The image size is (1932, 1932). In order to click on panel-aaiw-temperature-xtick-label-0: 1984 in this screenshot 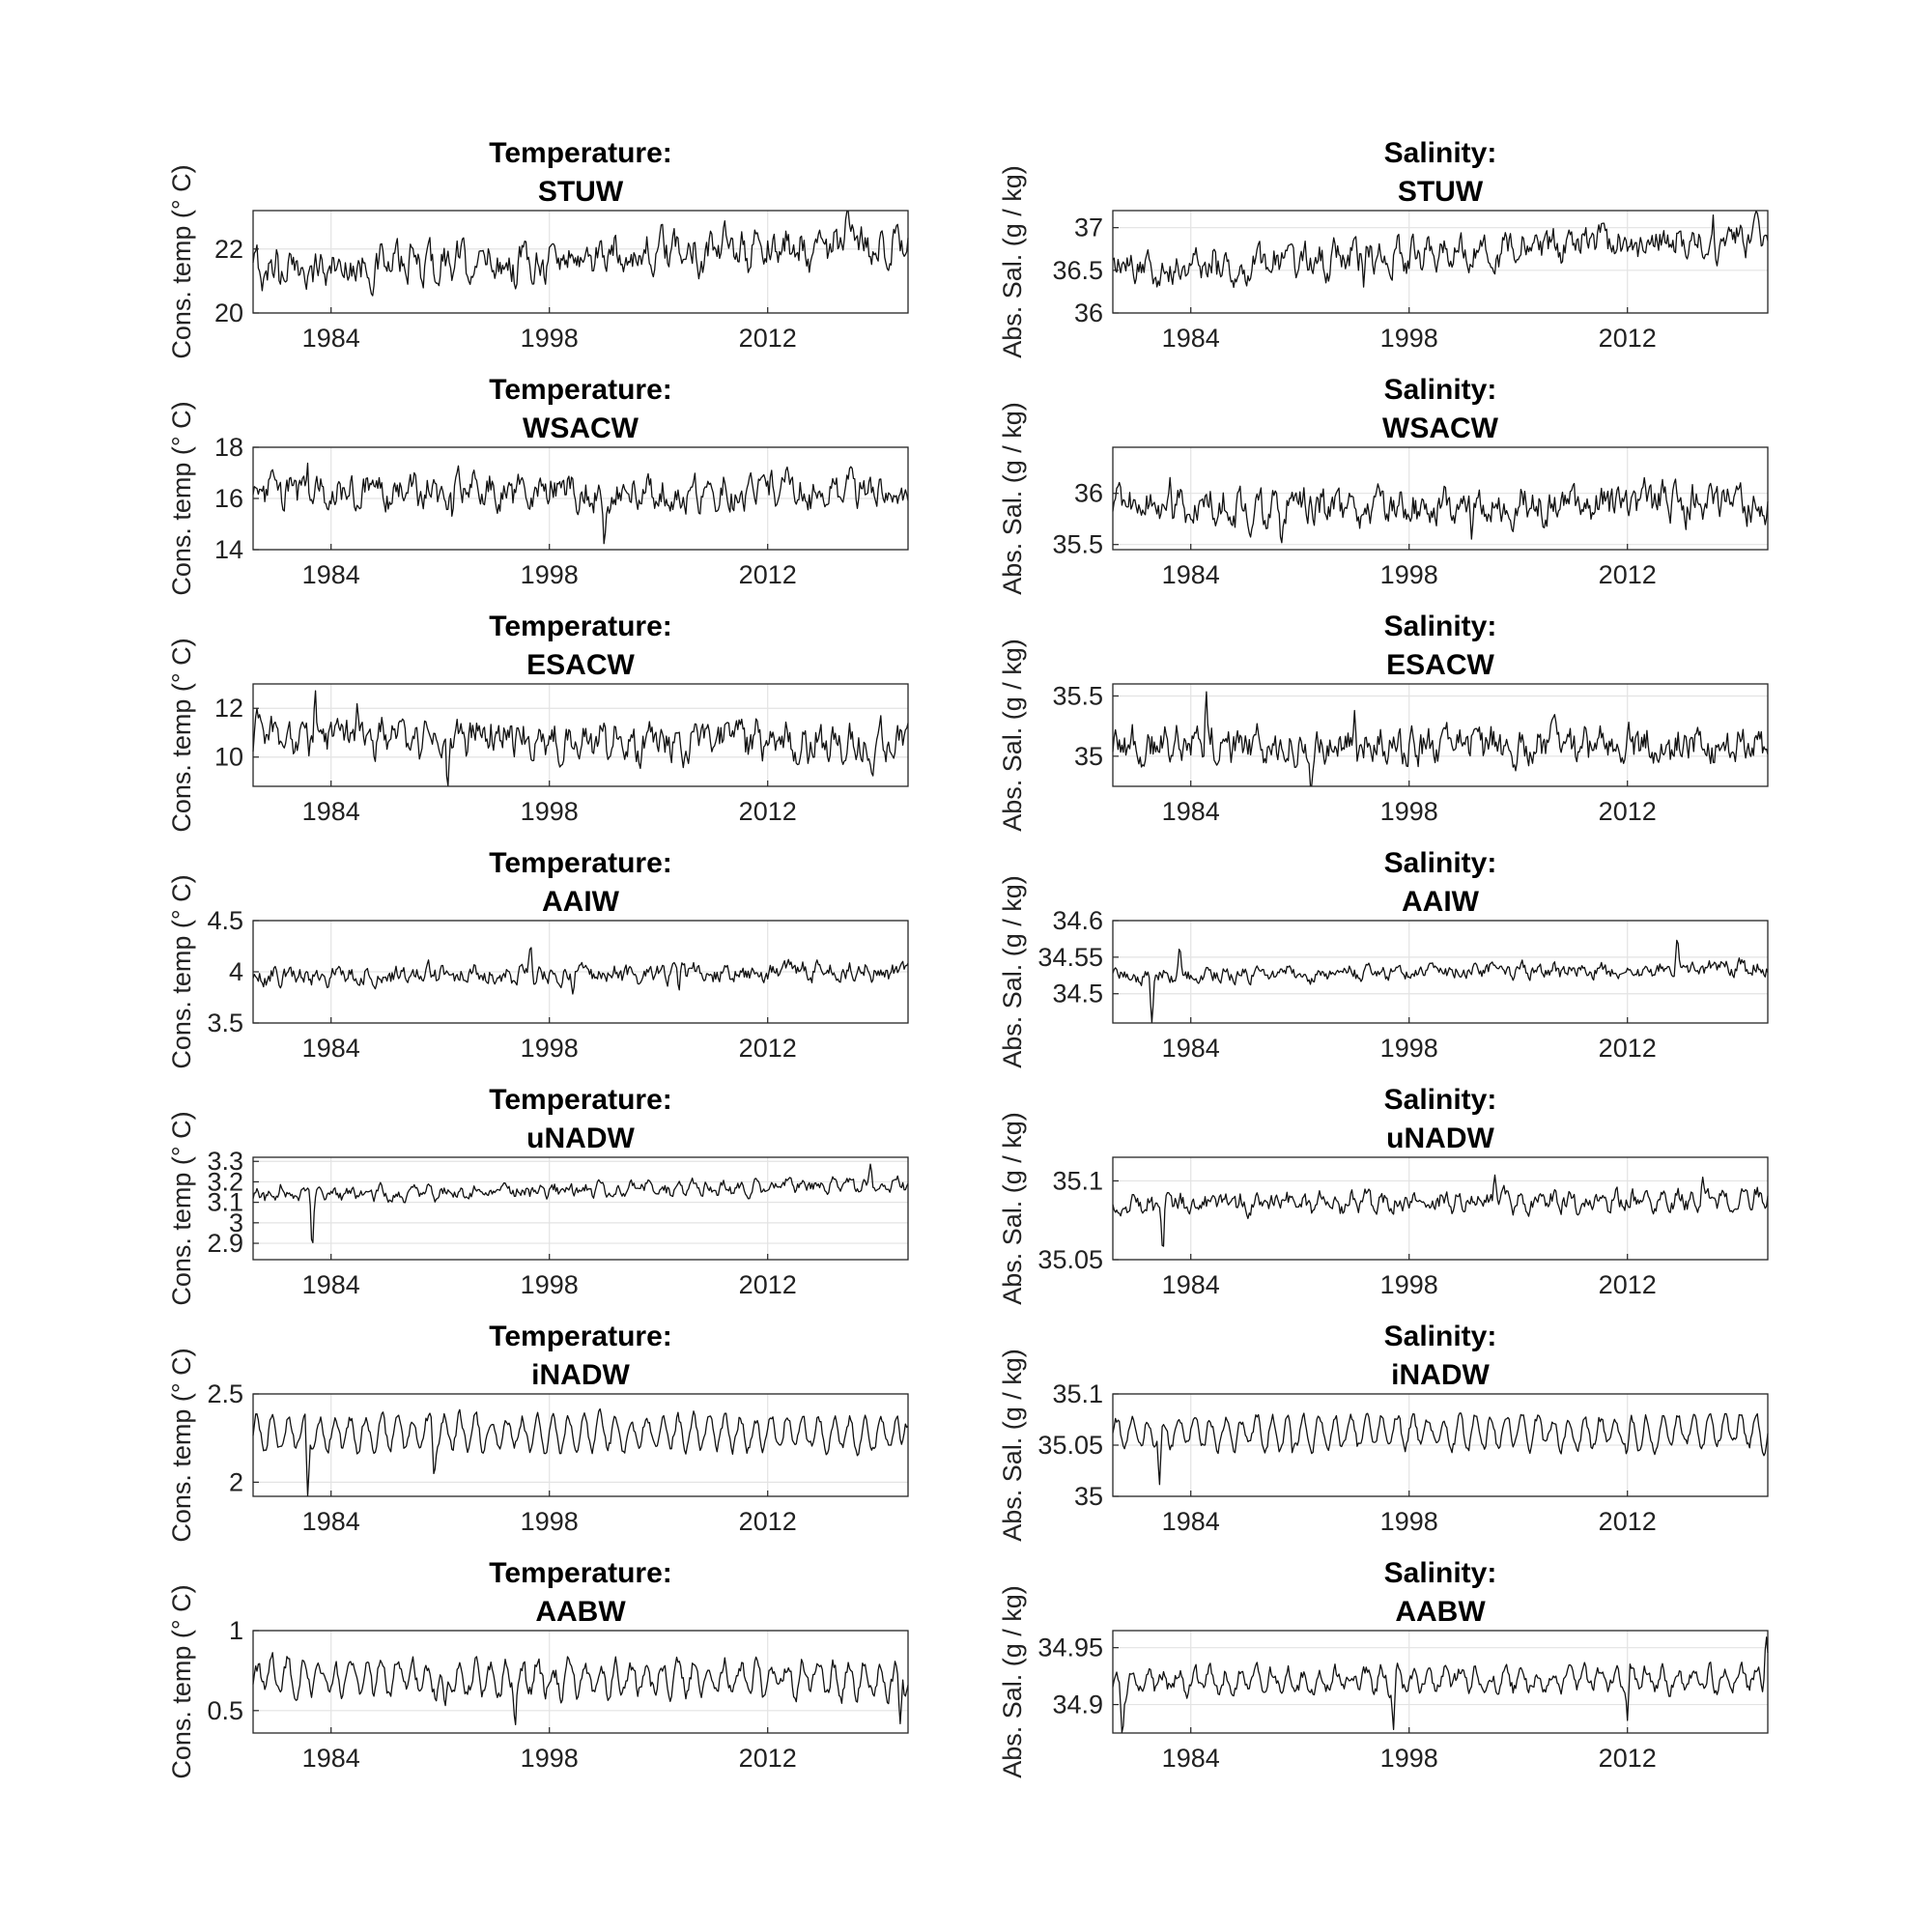, I will do `click(331, 1048)`.